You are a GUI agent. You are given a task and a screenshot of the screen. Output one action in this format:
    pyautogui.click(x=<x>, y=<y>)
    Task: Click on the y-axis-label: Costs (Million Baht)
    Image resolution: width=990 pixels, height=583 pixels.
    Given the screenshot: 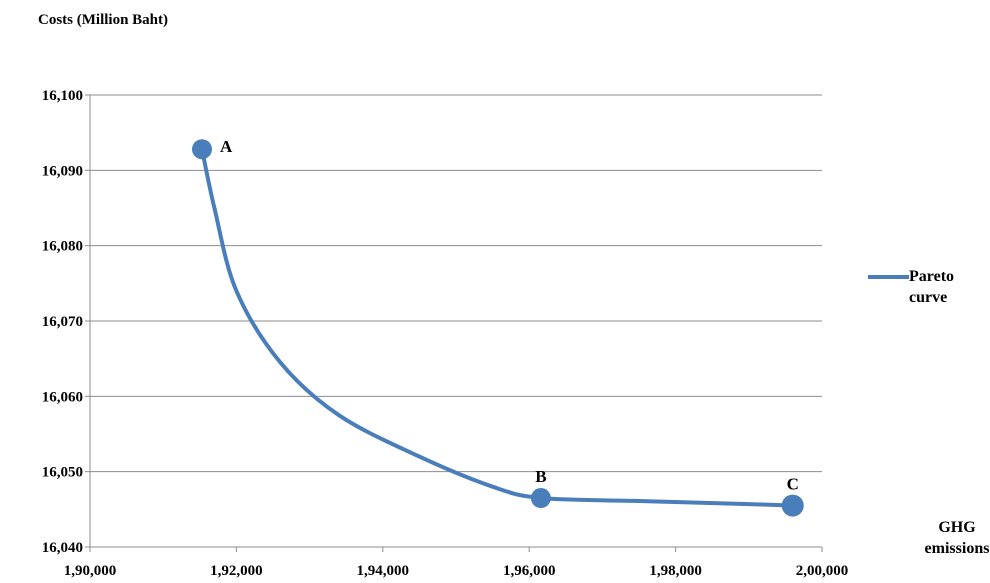 What is the action you would take?
    pyautogui.click(x=103, y=20)
    